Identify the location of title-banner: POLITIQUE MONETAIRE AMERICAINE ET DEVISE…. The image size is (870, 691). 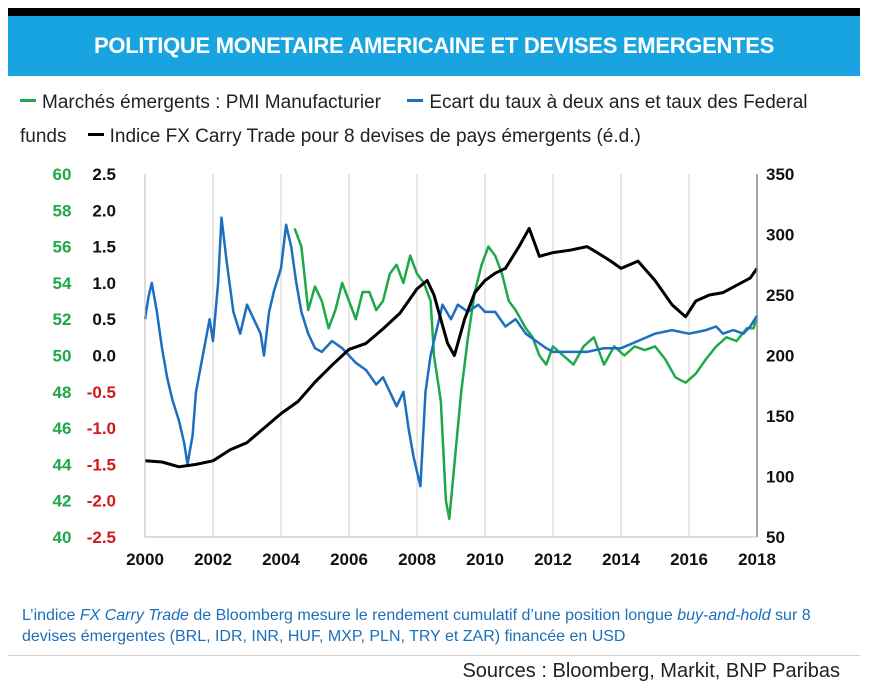
(434, 46).